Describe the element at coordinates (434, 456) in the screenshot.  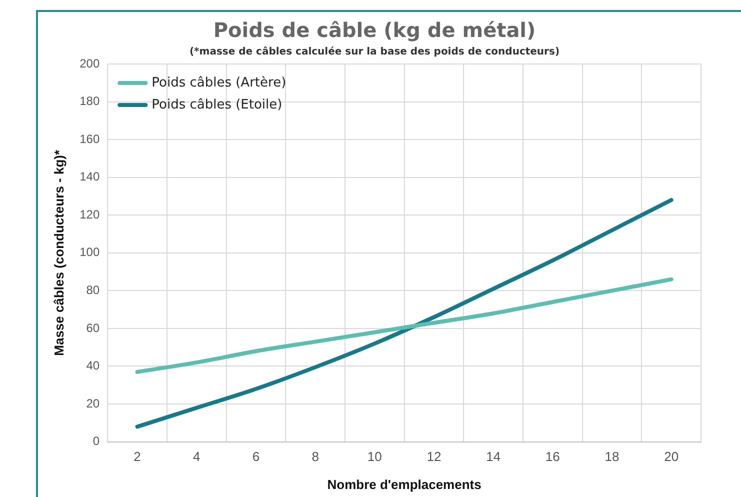
I see `x-tick-label: 12` at that location.